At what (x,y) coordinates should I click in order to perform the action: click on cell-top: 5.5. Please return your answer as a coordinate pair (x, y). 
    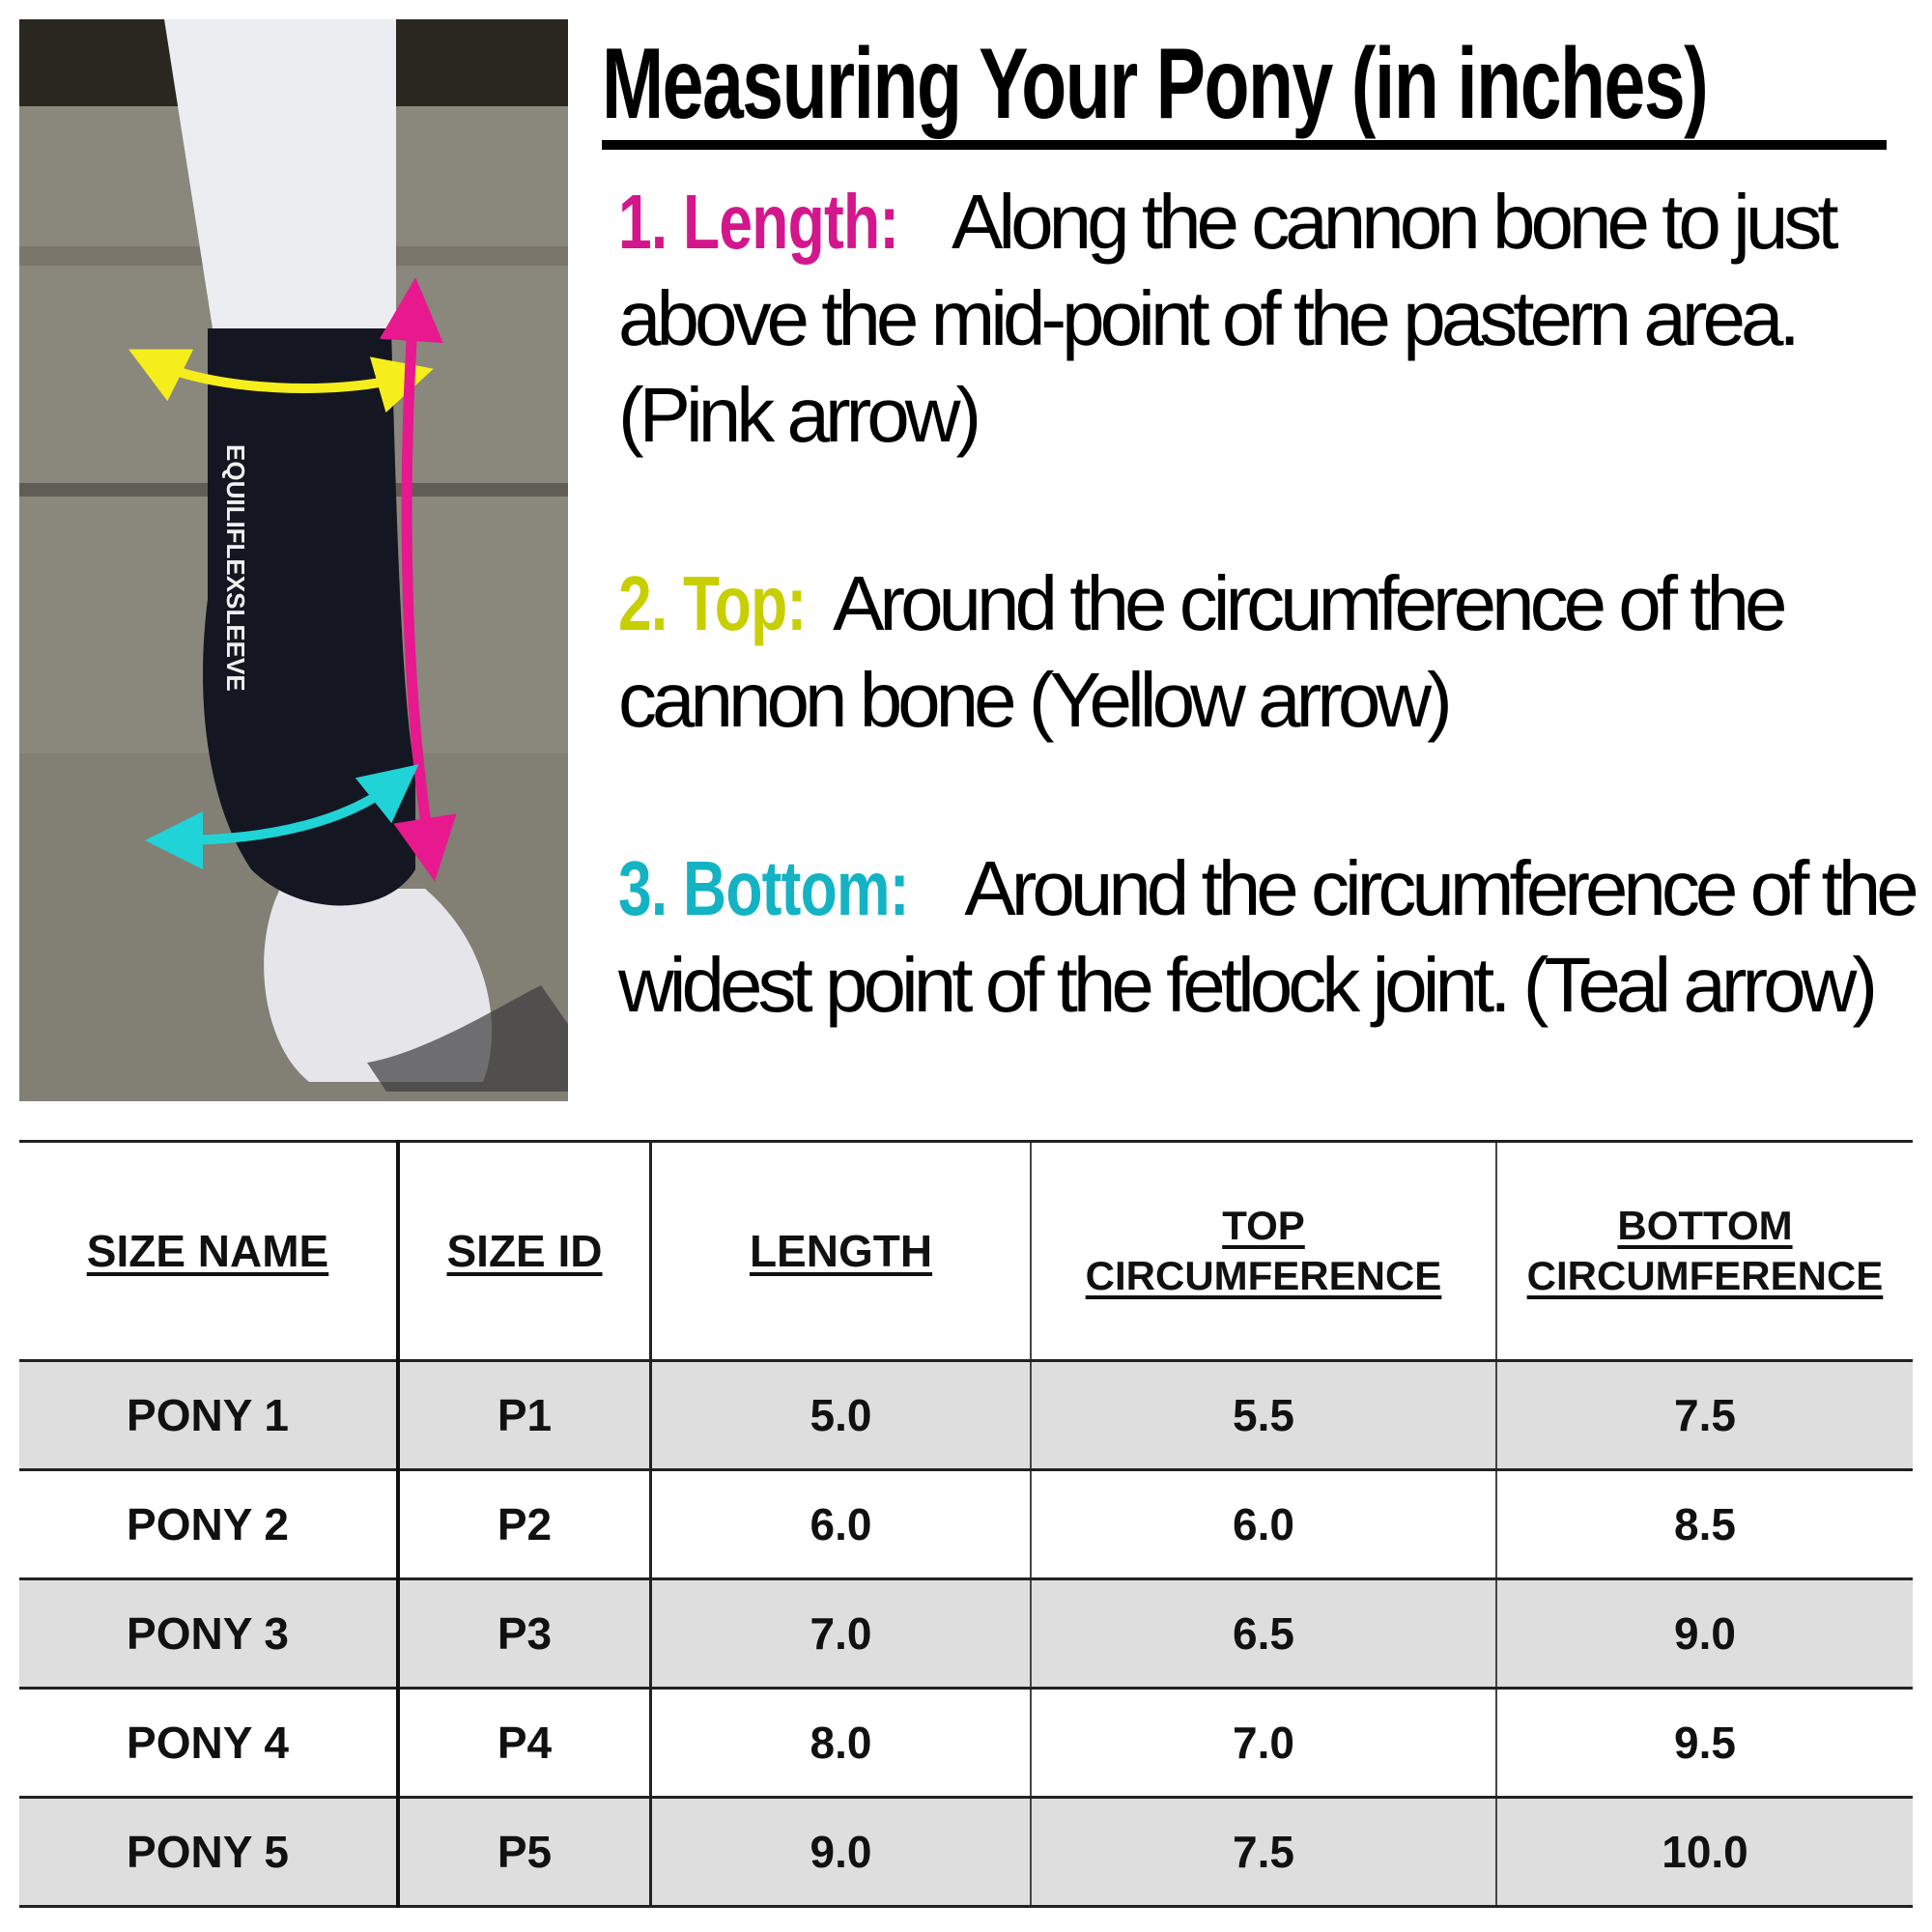
    Looking at the image, I should click on (1264, 1415).